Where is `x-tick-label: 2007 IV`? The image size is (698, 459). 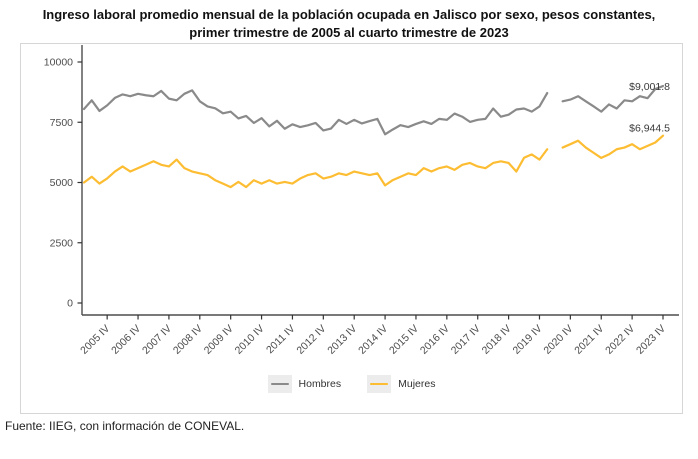
x-tick-label: 2007 IV is located at coordinates (157, 340).